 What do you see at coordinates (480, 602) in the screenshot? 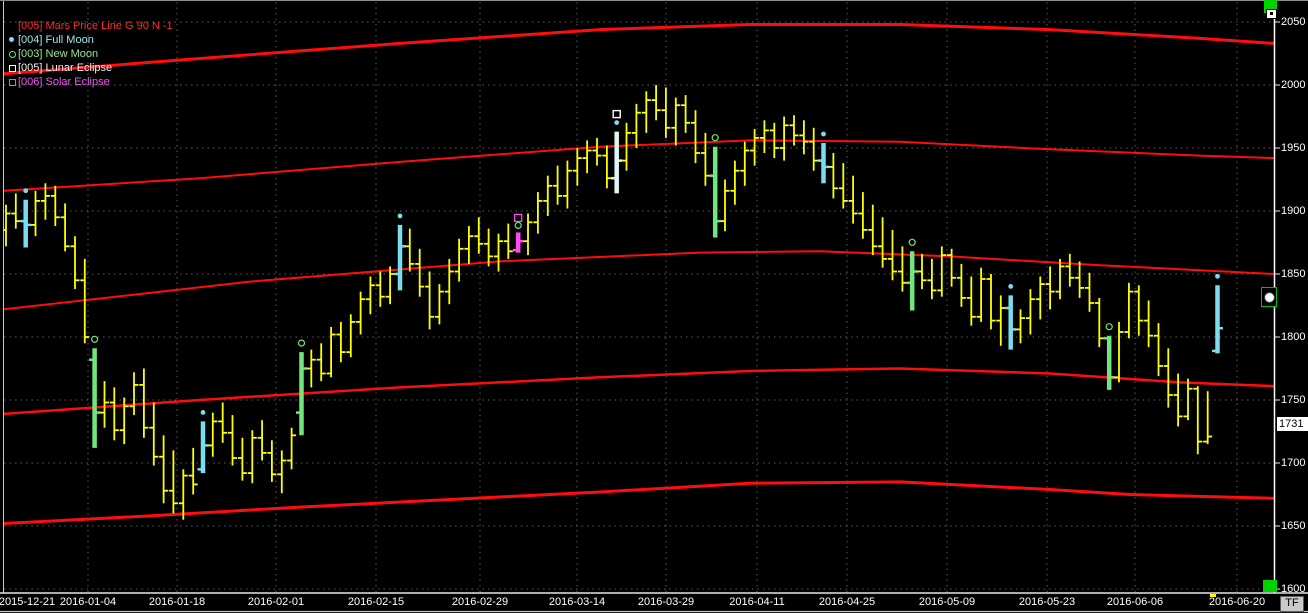
I see `date-axis-label: 2016-02-29` at bounding box center [480, 602].